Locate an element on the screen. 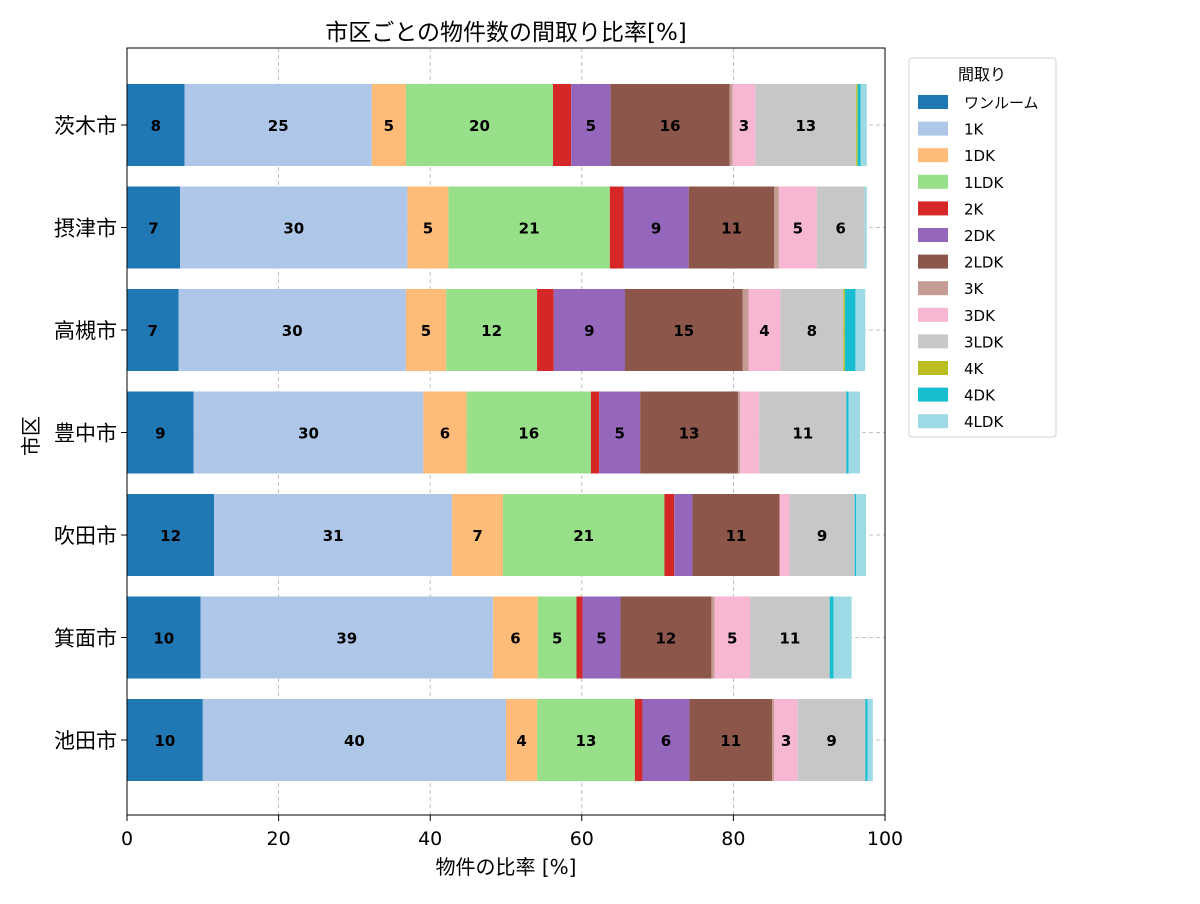 Image resolution: width=1200 pixels, height=904 pixels. bar-value-label: 12 is located at coordinates (491, 331).